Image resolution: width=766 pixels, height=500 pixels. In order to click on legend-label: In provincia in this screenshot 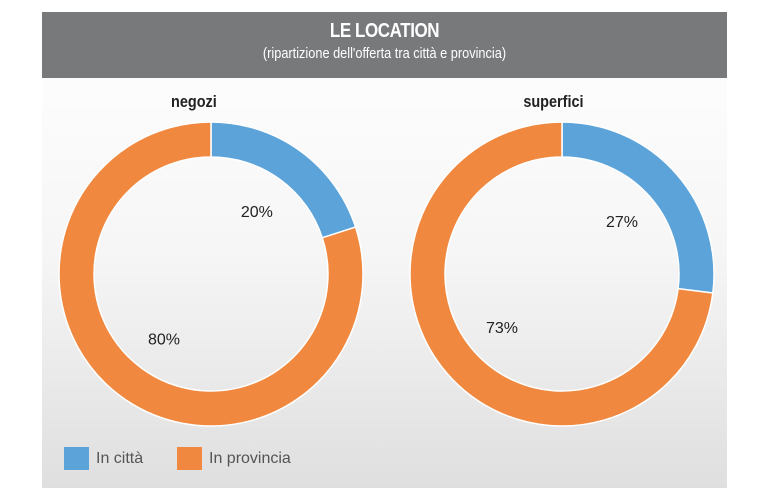, I will do `click(250, 458)`.